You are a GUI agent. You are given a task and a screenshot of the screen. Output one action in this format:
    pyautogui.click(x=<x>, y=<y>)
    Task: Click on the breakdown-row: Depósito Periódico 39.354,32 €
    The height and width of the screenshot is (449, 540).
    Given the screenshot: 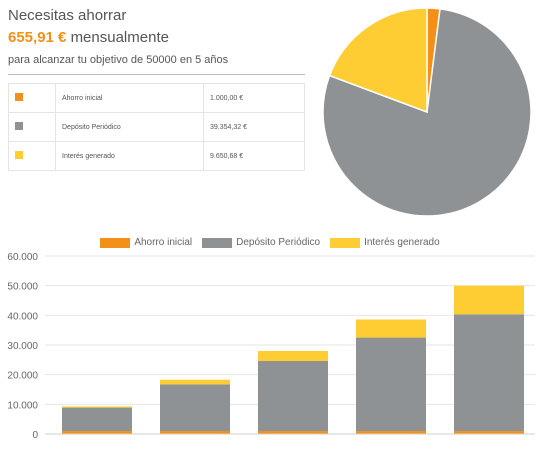 What is the action you would take?
    pyautogui.click(x=156, y=127)
    